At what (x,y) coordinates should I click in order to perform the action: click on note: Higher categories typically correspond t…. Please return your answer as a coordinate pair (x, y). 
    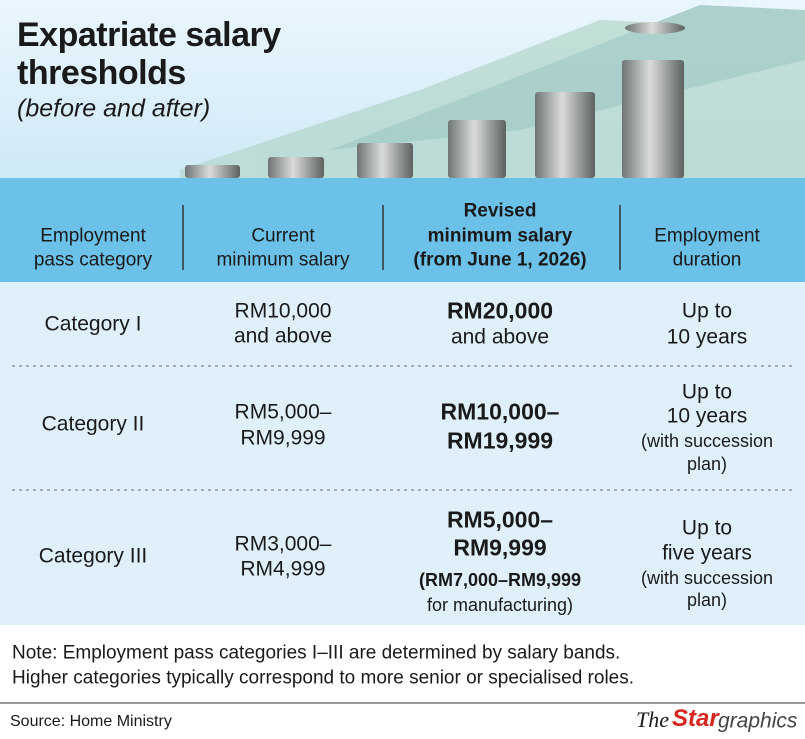
    Looking at the image, I should click on (323, 678).